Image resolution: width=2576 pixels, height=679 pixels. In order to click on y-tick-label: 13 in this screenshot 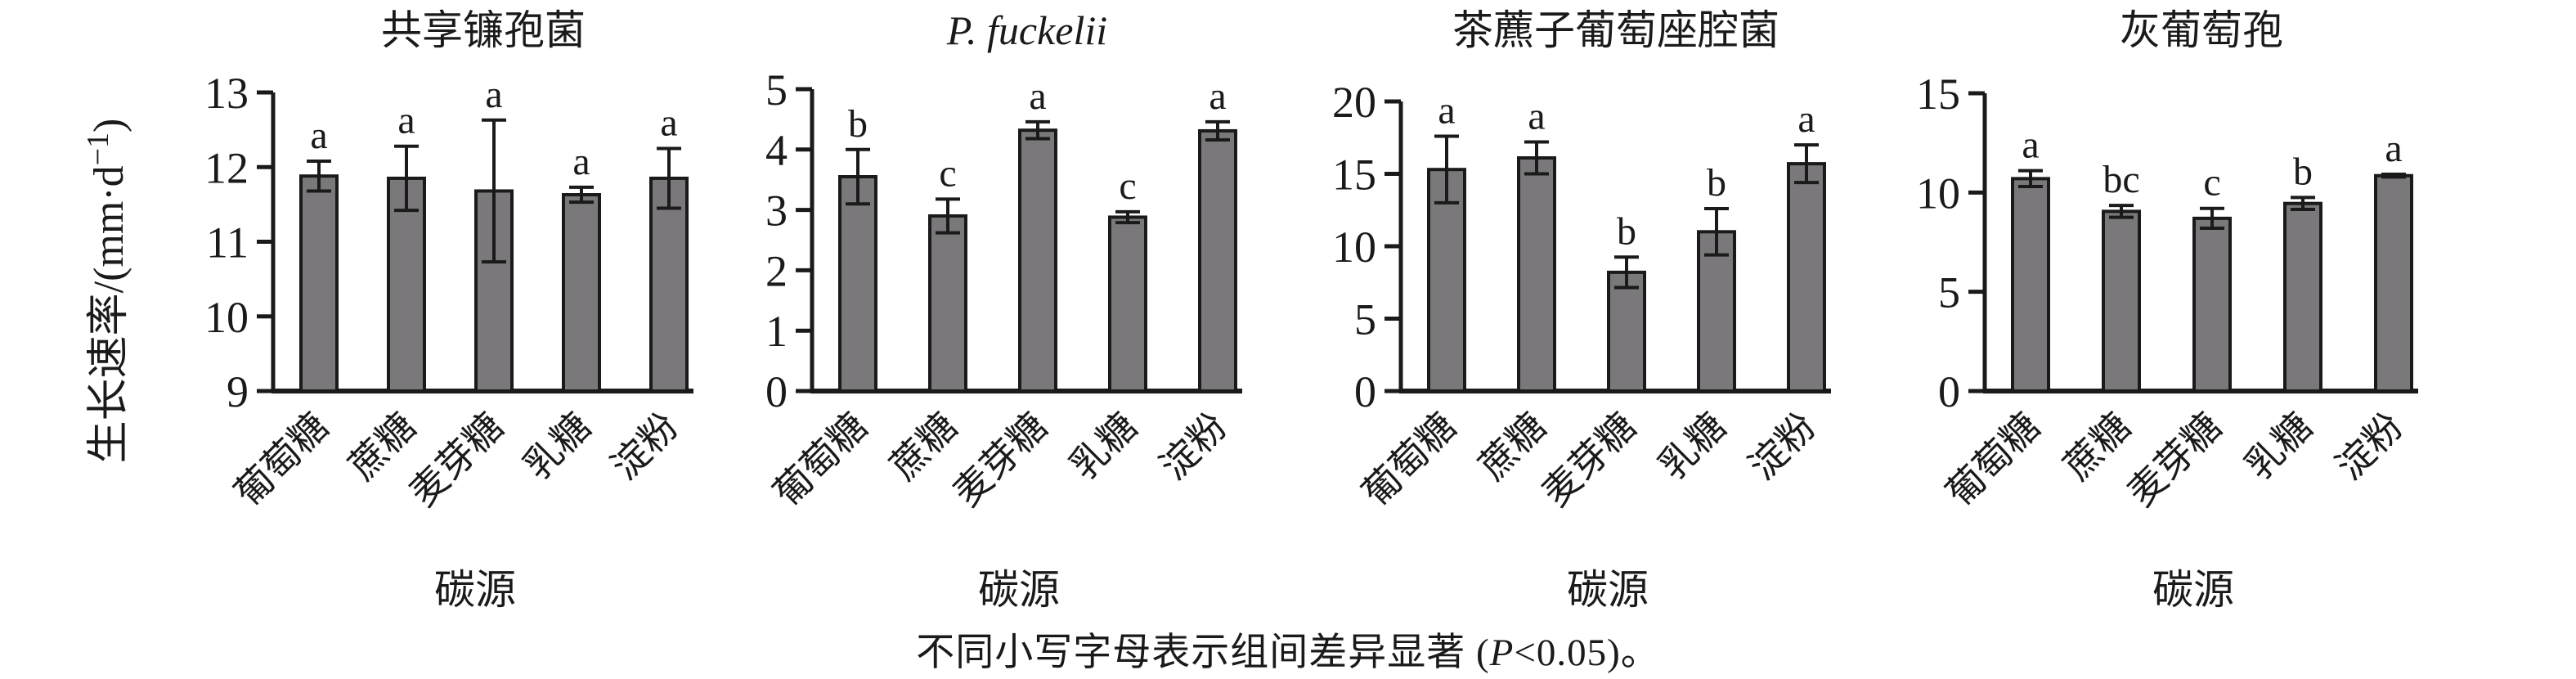, I will do `click(227, 94)`.